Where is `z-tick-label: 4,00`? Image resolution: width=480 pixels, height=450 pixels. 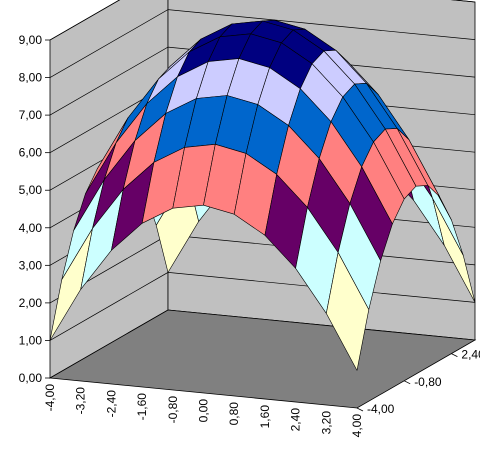
z-tick-label: 4,00 is located at coordinates (31, 228).